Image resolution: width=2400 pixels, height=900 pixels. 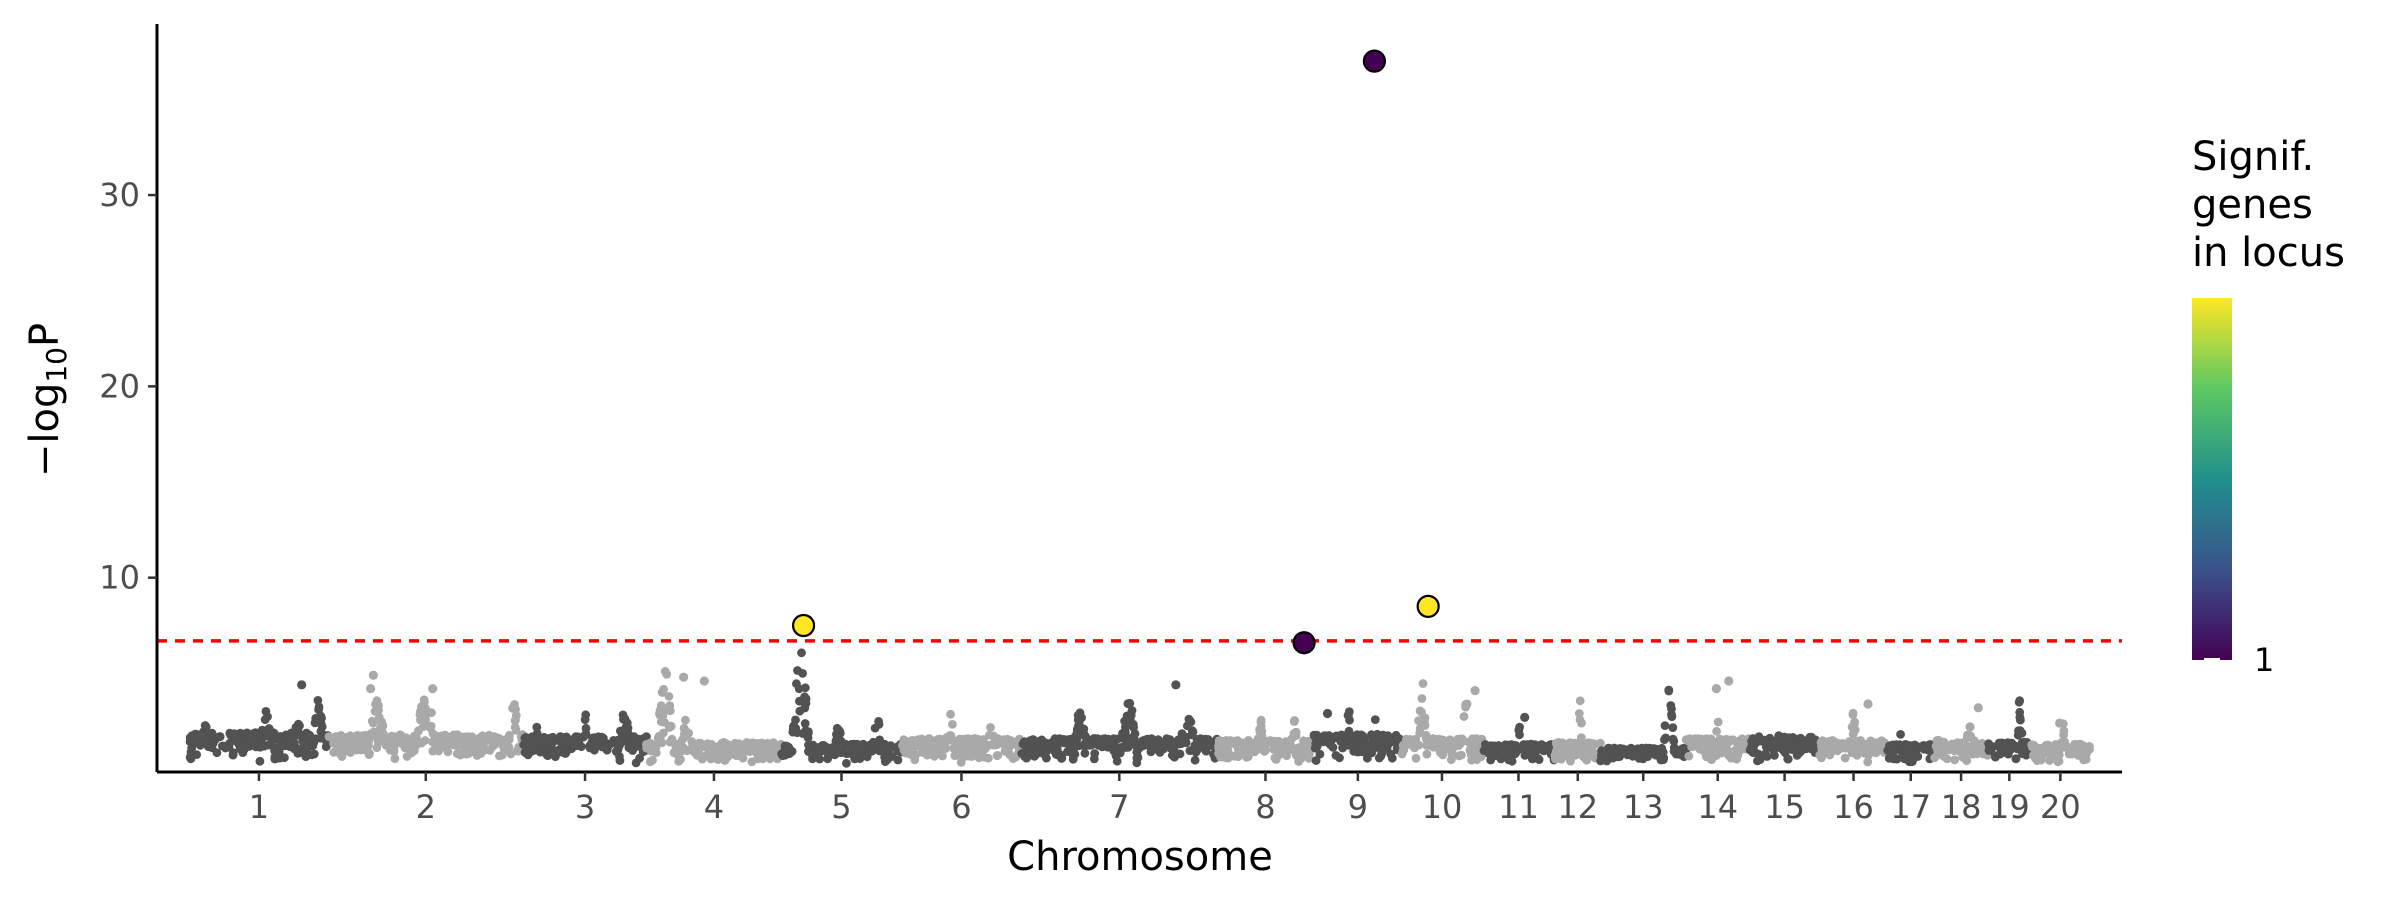 What do you see at coordinates (841, 807) in the screenshot?
I see `x-tick-label: 5` at bounding box center [841, 807].